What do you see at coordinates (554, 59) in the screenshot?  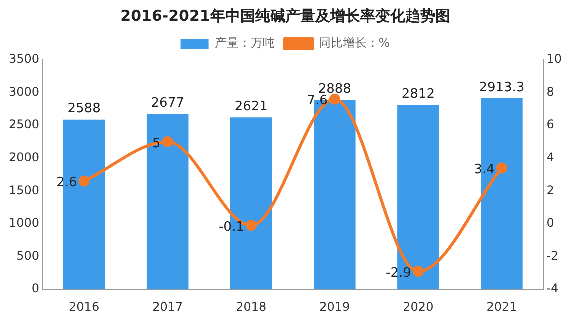 I see `y2-tick-label: 10` at bounding box center [554, 59].